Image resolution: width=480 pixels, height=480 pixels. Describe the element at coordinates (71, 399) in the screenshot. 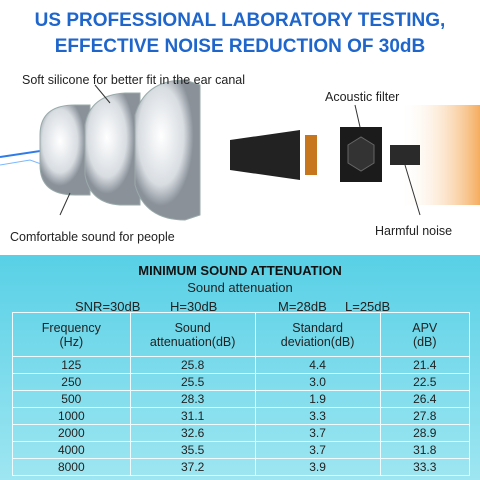

I see `cell: 500` at that location.